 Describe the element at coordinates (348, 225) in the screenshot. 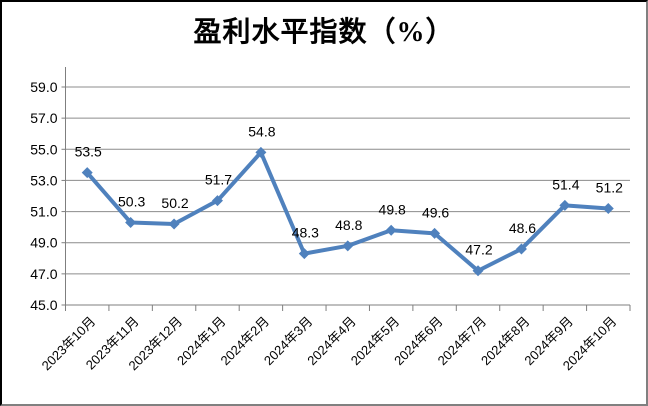

I see `data-point-label: 48.8` at that location.